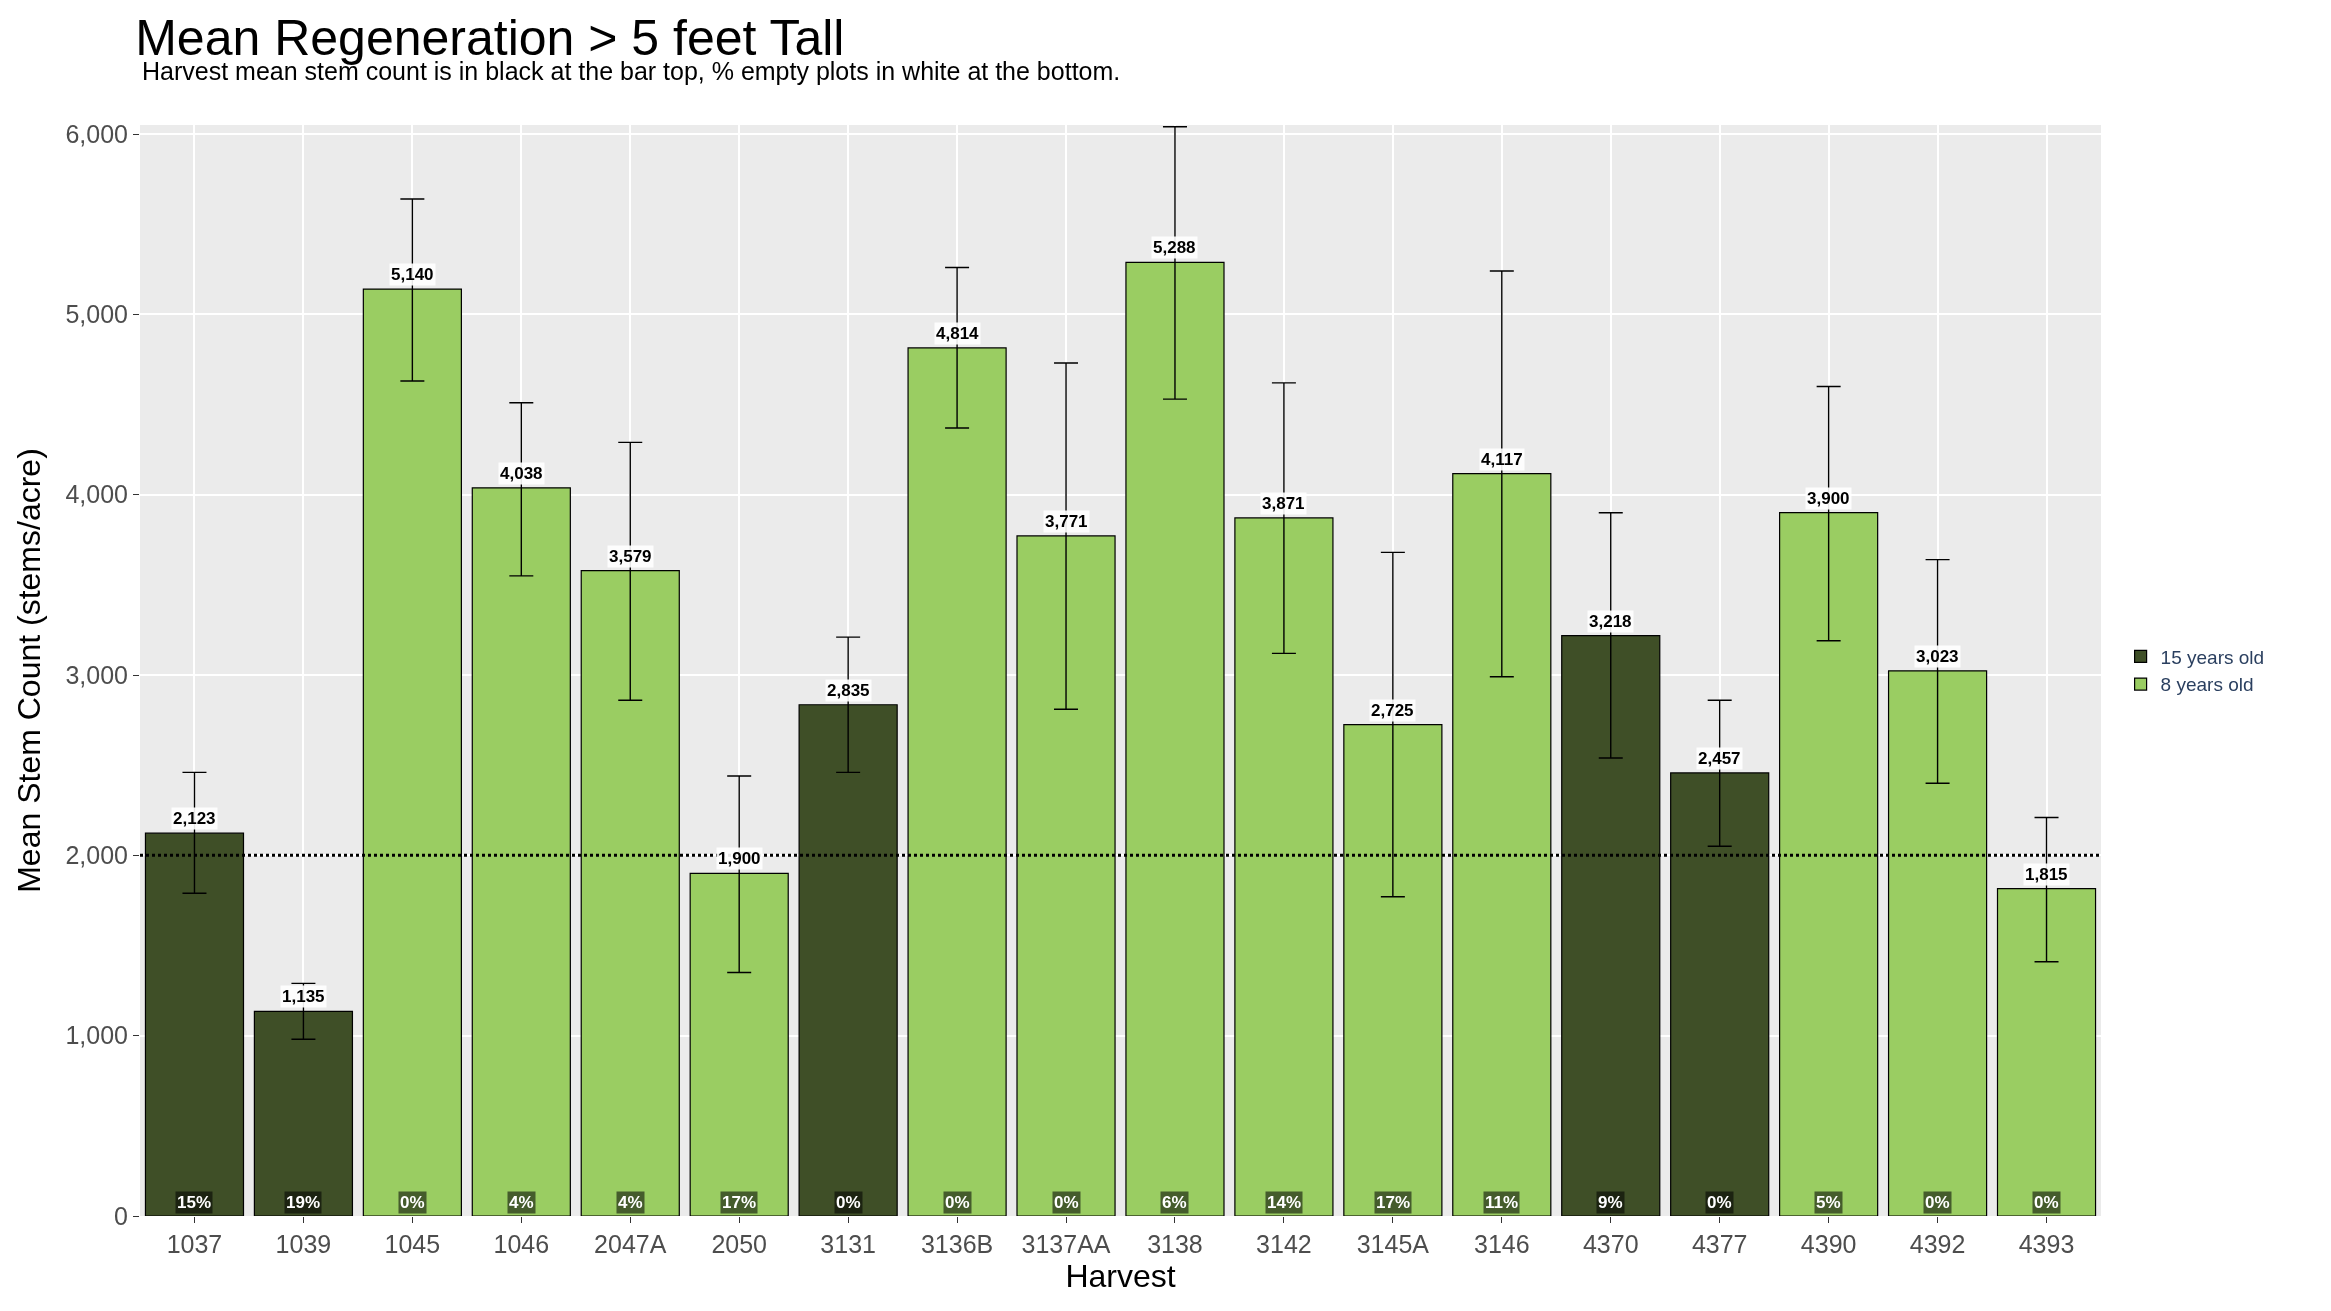  What do you see at coordinates (1719, 758) in the screenshot?
I see `data-label: 2,457` at bounding box center [1719, 758].